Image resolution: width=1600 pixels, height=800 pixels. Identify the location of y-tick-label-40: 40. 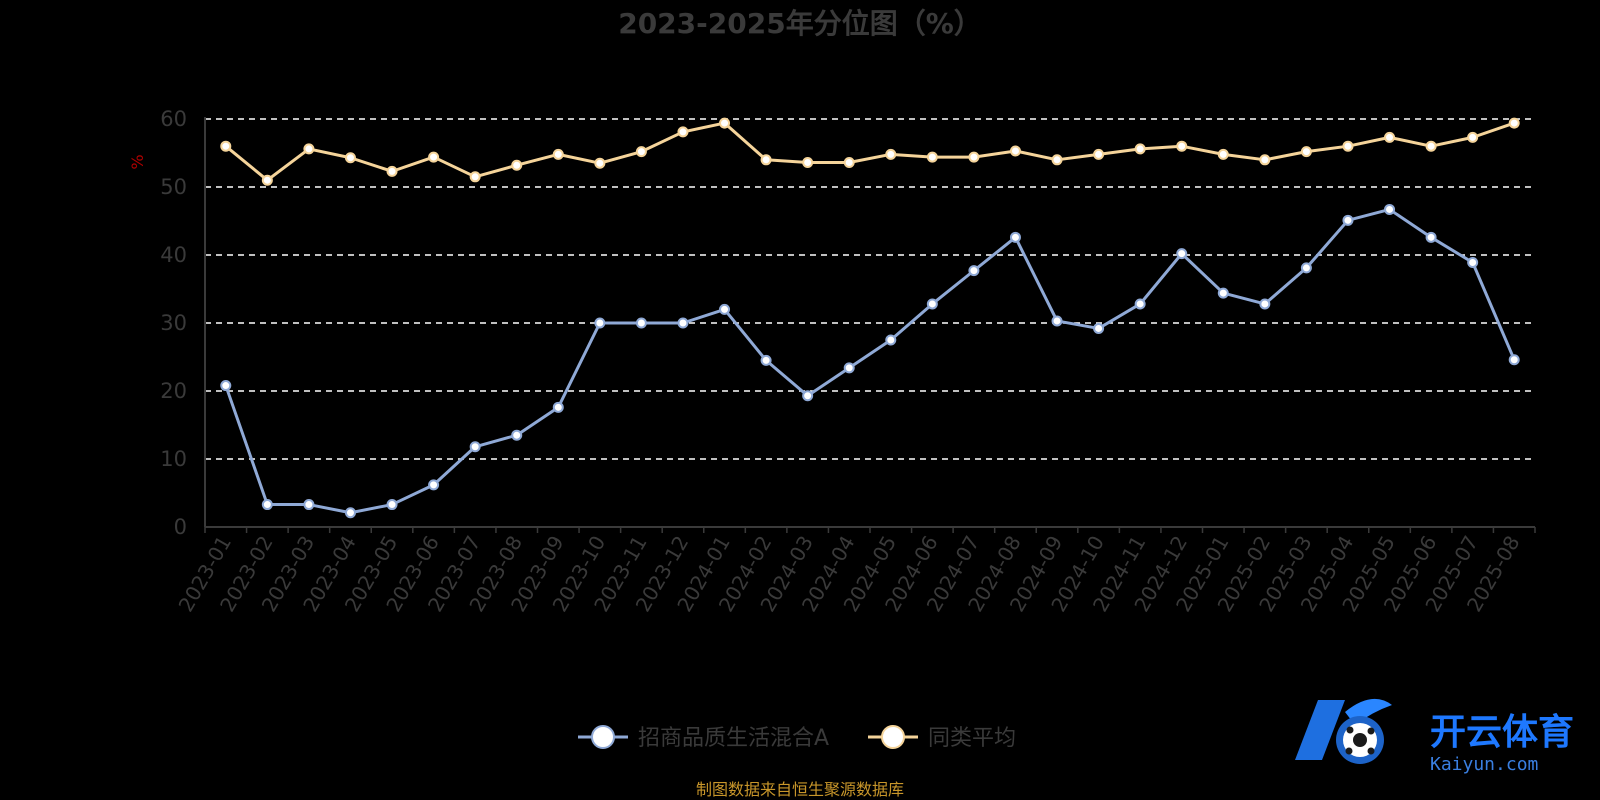
(173, 255).